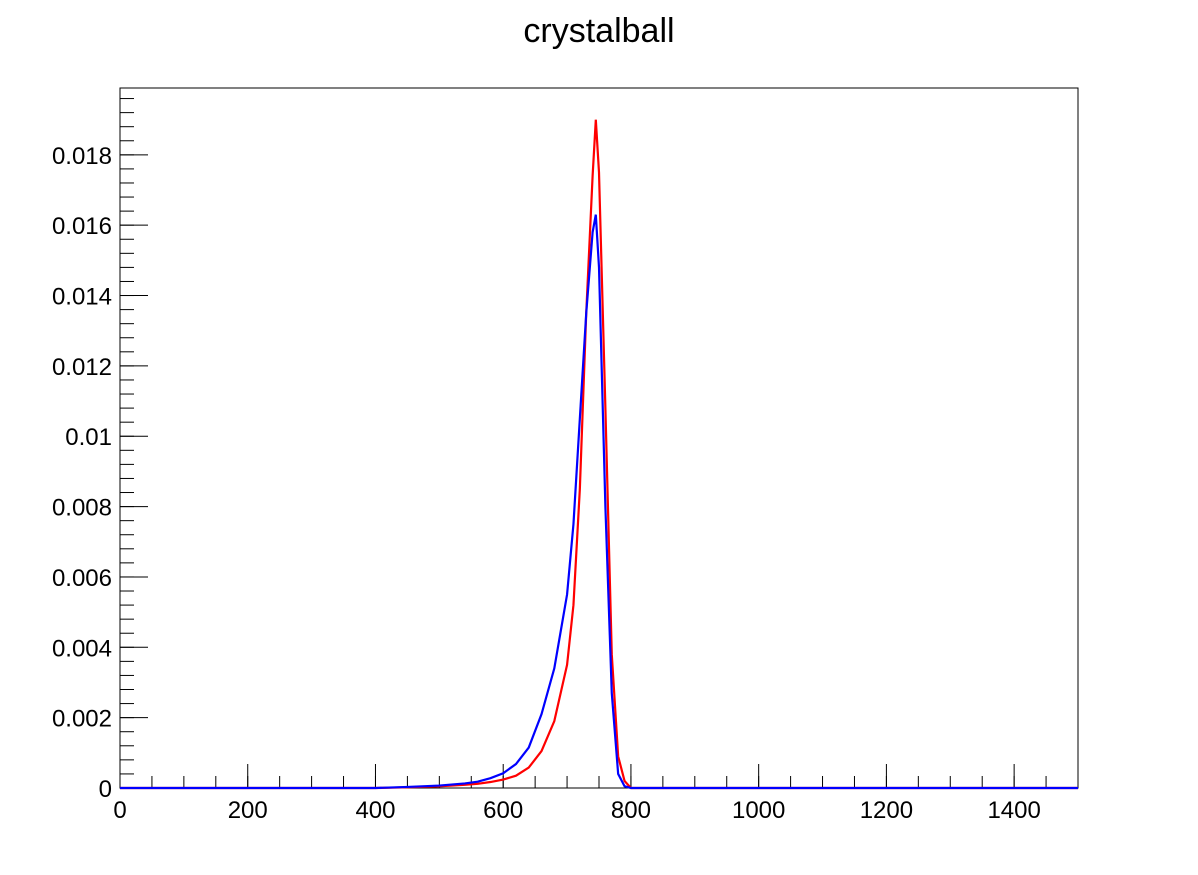  What do you see at coordinates (105, 789) in the screenshot?
I see `y-tick-label: 0` at bounding box center [105, 789].